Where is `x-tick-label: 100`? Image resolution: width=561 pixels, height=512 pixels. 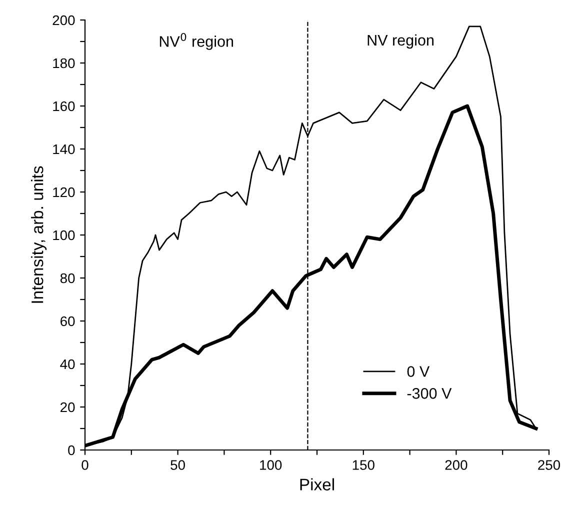
x-tick-label: 100 is located at coordinates (271, 465).